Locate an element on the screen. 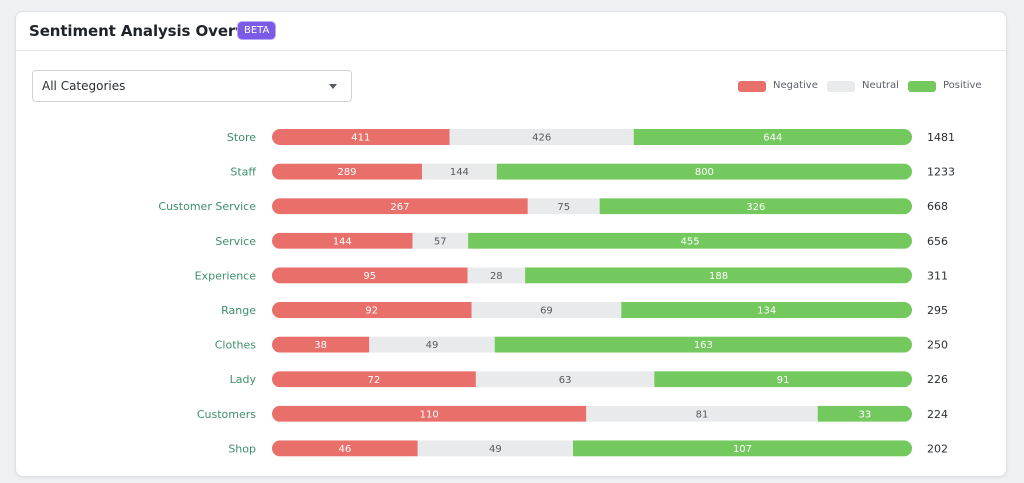 Image resolution: width=1024 pixels, height=483 pixels. card-title: Sentiment Analysis Overview is located at coordinates (151, 31).